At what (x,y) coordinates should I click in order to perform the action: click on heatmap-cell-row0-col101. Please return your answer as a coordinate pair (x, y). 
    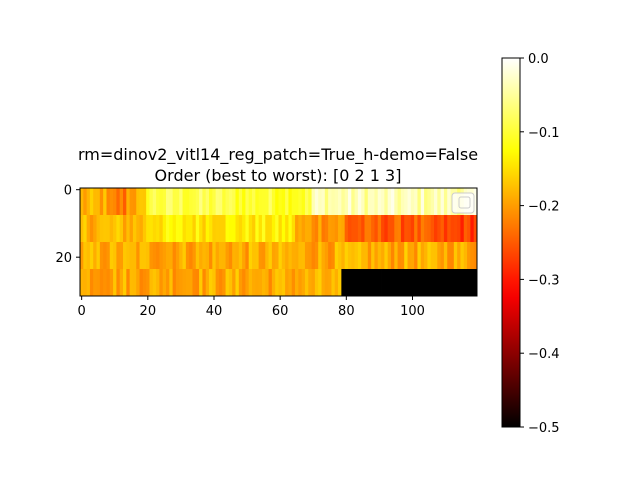
    Looking at the image, I should click on (416, 201).